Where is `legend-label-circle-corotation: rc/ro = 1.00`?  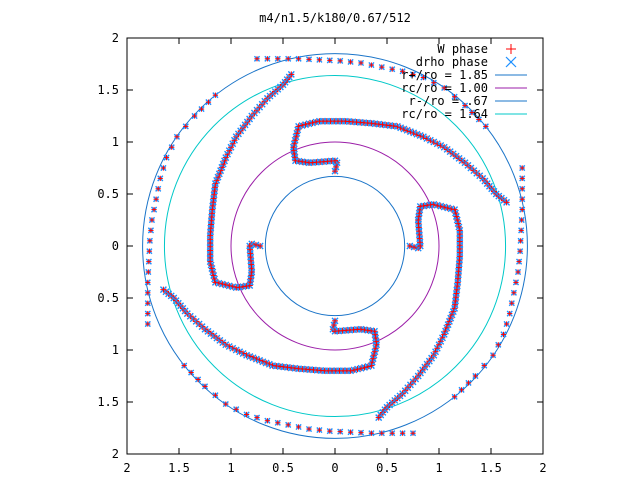
legend-label-circle-corotation: rc/ro = 1.00 is located at coordinates (444, 88).